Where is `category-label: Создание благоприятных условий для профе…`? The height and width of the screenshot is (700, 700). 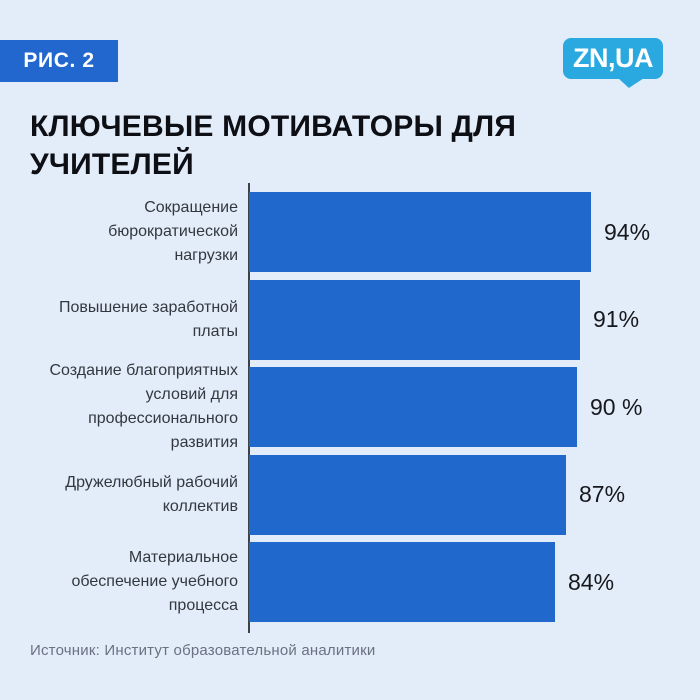
category-label: Создание благоприятных условий для профе… is located at coordinates (144, 406).